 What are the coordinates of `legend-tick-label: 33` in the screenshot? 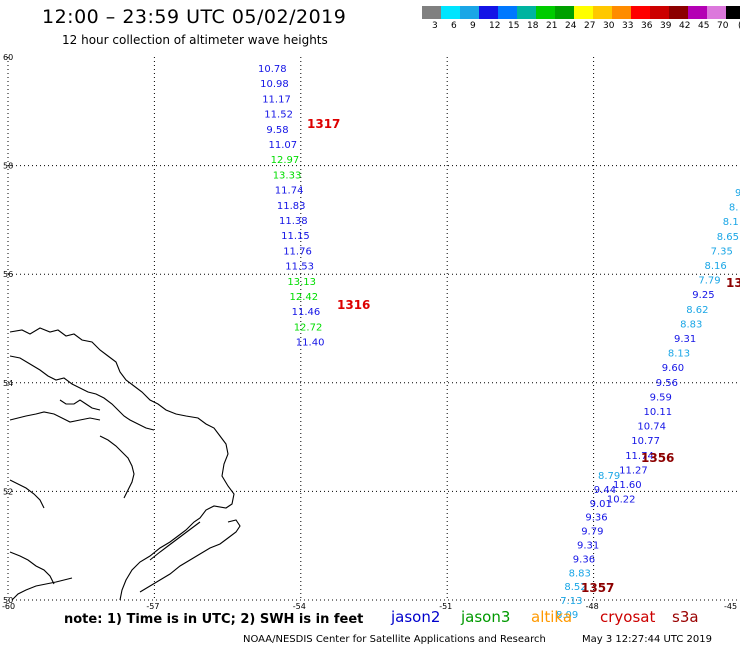 It's located at (628, 26).